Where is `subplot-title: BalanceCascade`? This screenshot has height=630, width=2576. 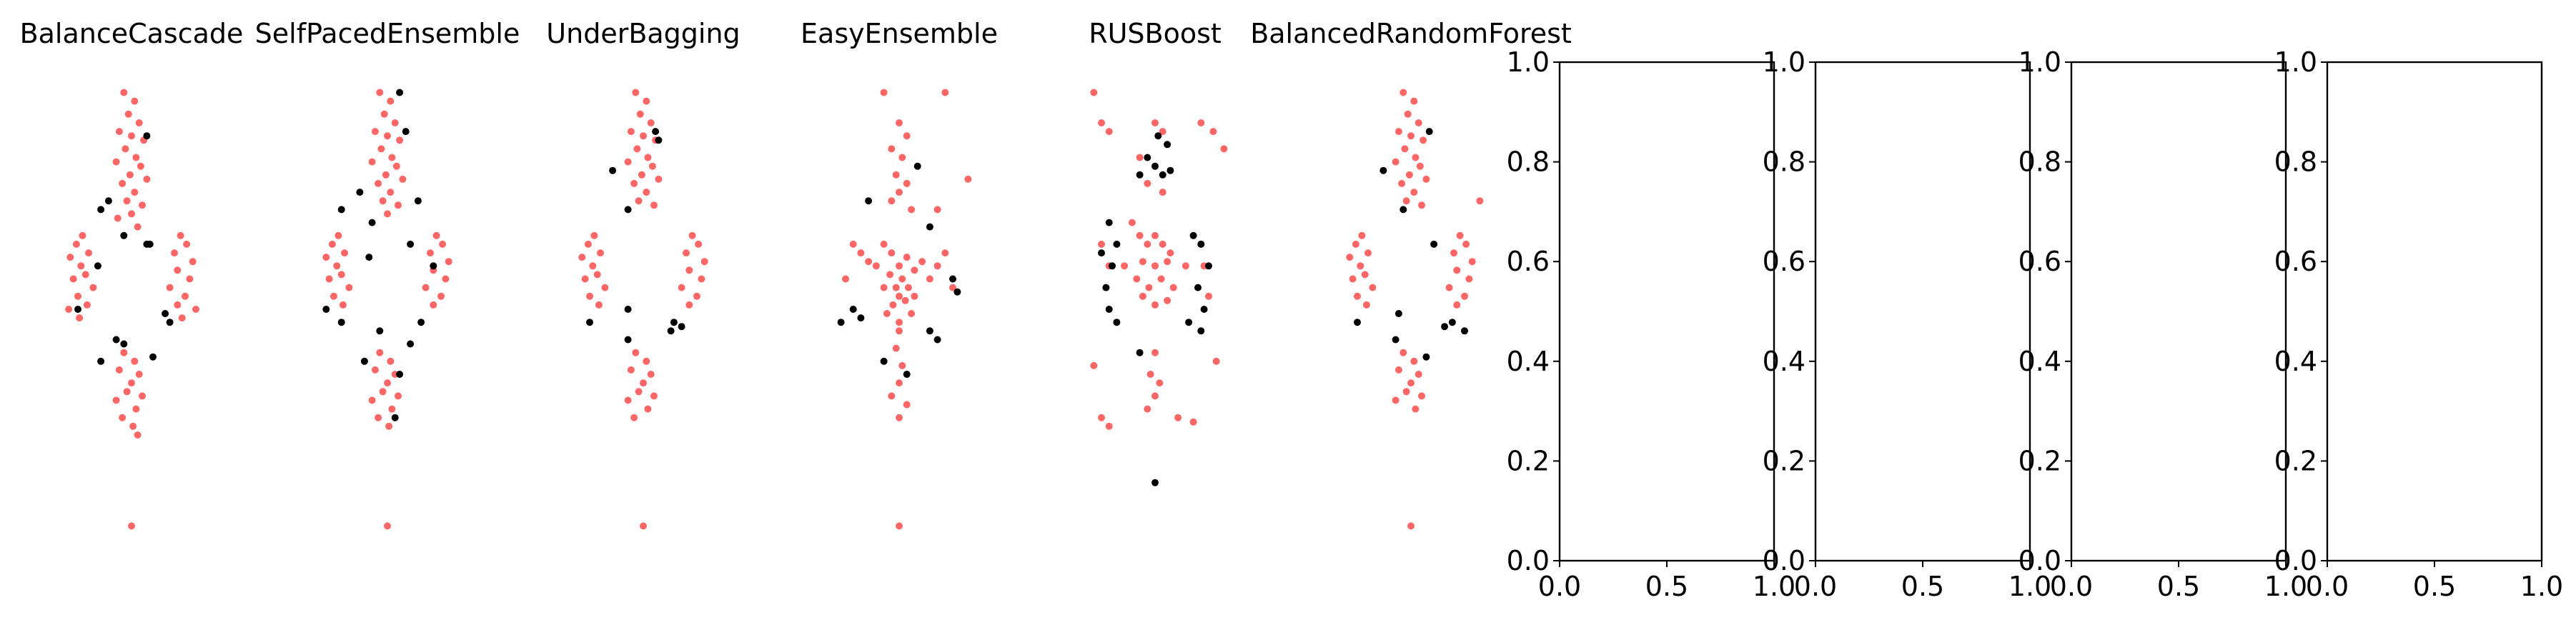 subplot-title: BalanceCascade is located at coordinates (132, 33).